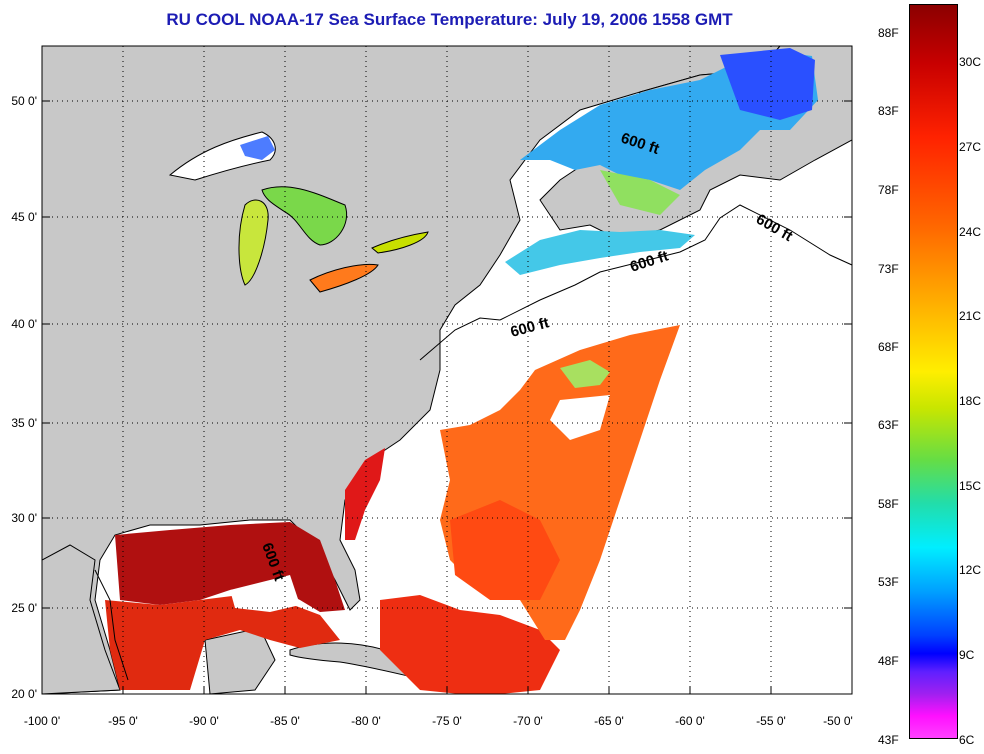 The image size is (984, 754). Describe the element at coordinates (222, 642) in the screenshot. I see `sst-gulf-mexico-south` at that location.